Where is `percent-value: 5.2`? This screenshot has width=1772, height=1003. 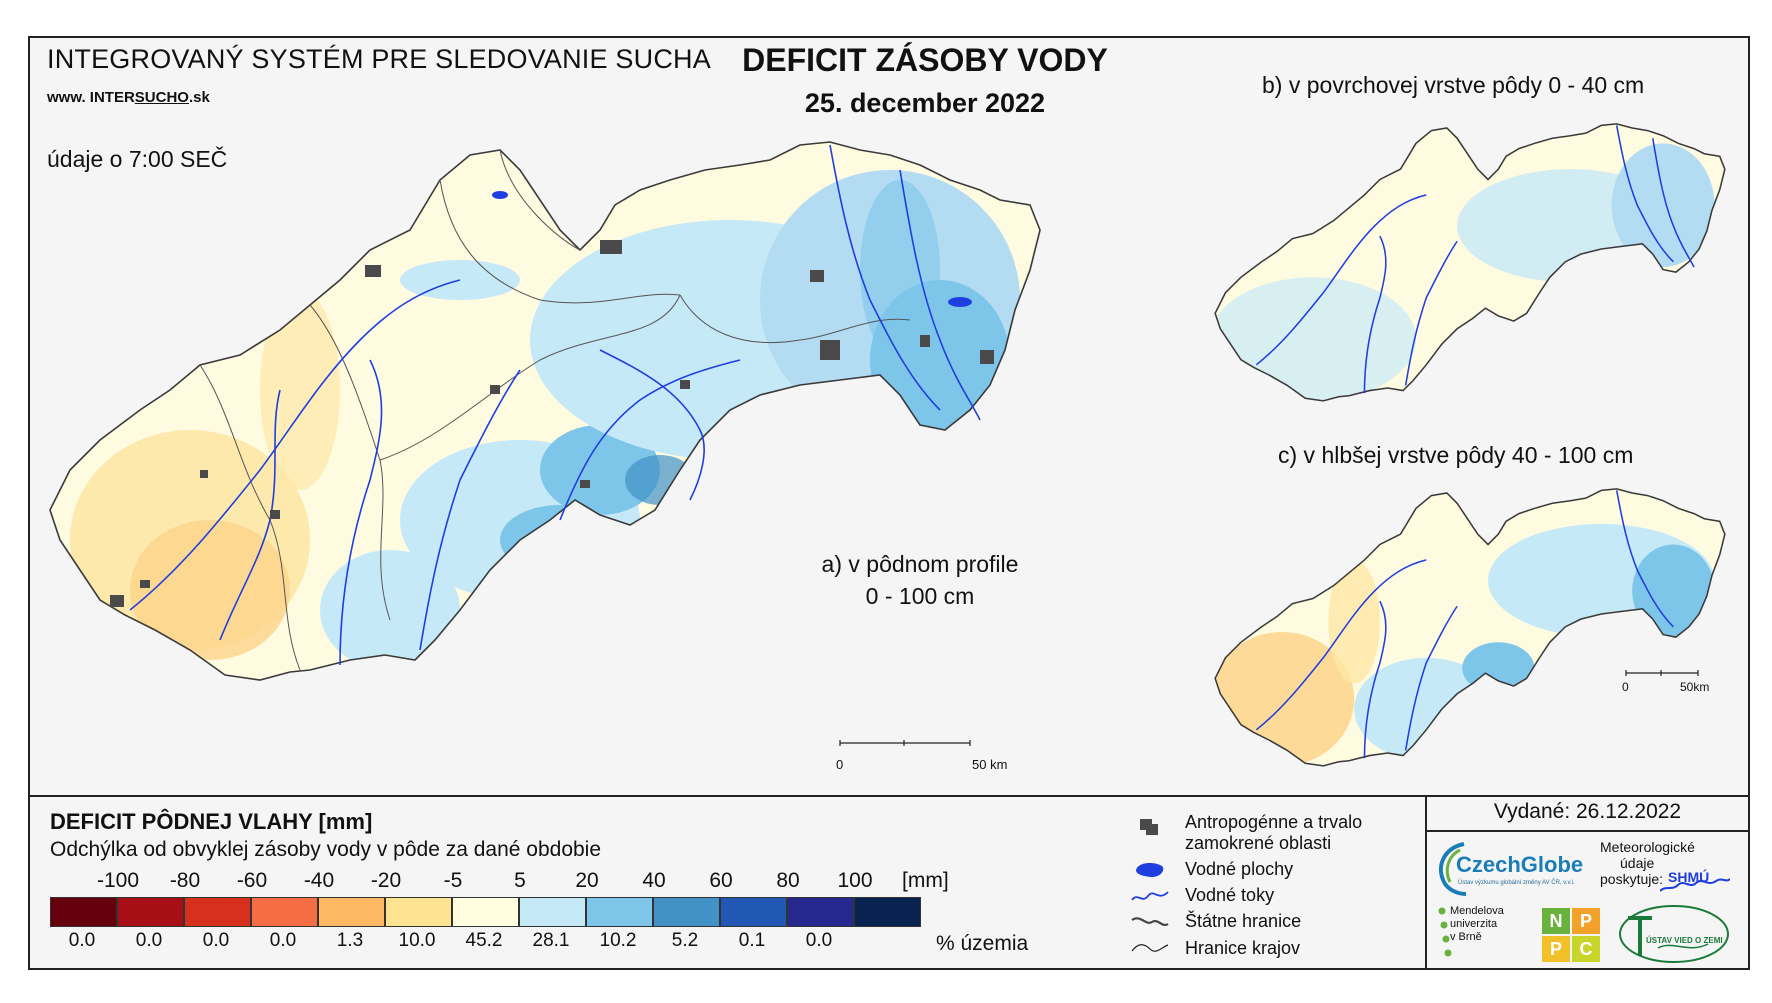
percent-value: 5.2 is located at coordinates (685, 940).